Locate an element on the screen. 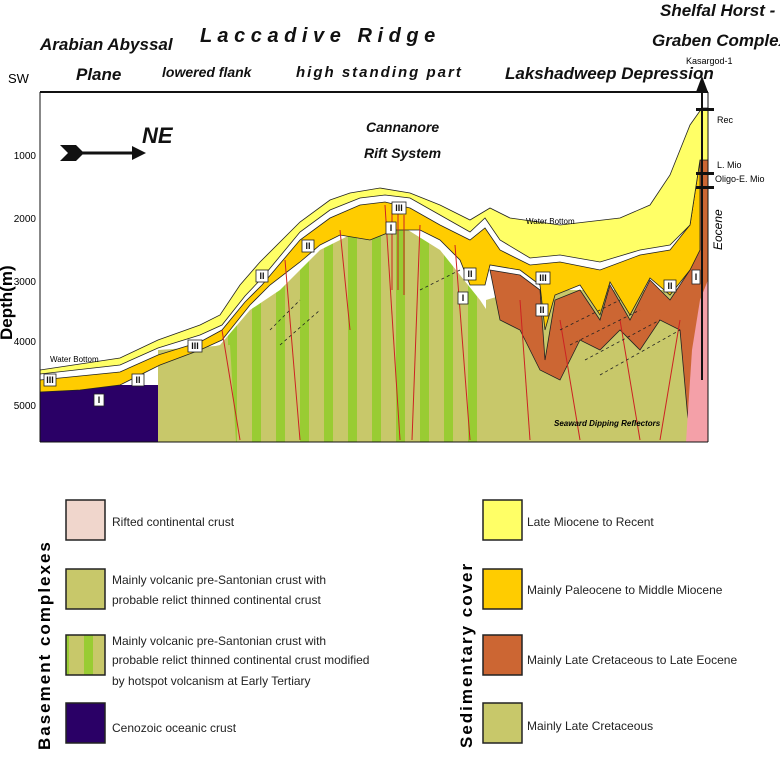 The height and width of the screenshot is (781, 780). legend-label-hotspot-1: Mainly volcanic pre-Santonian crust with is located at coordinates (219, 641).